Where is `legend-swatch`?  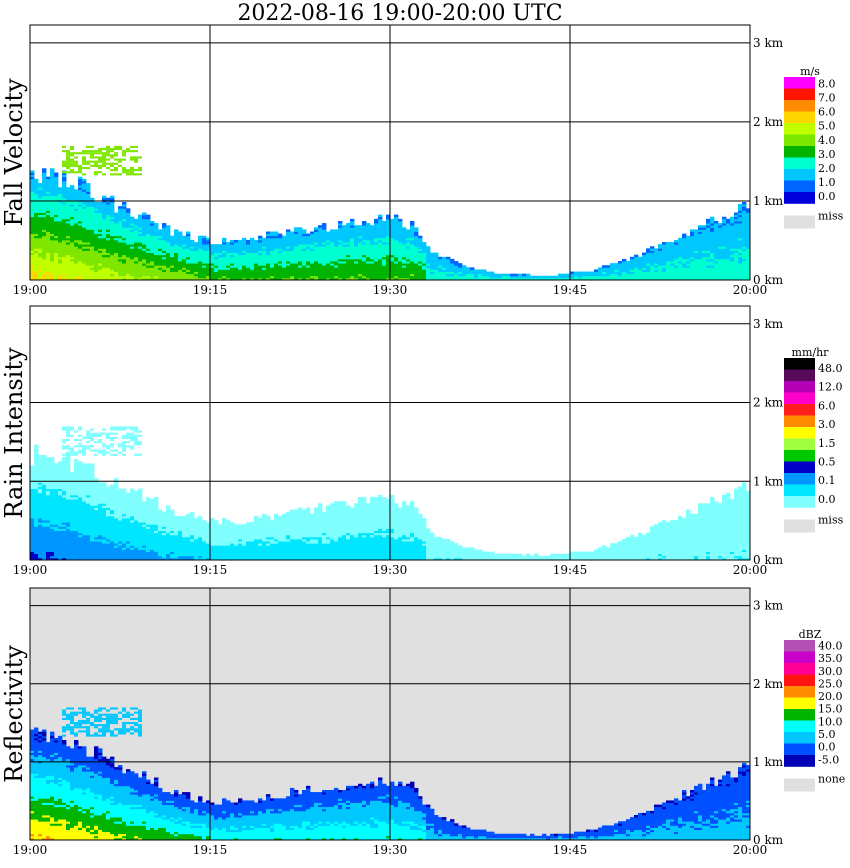
legend-swatch is located at coordinates (799, 83).